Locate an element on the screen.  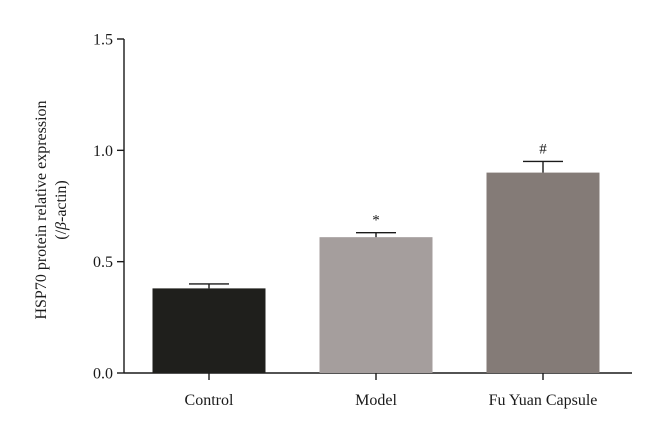
x-tick-label: Control is located at coordinates (209, 400).